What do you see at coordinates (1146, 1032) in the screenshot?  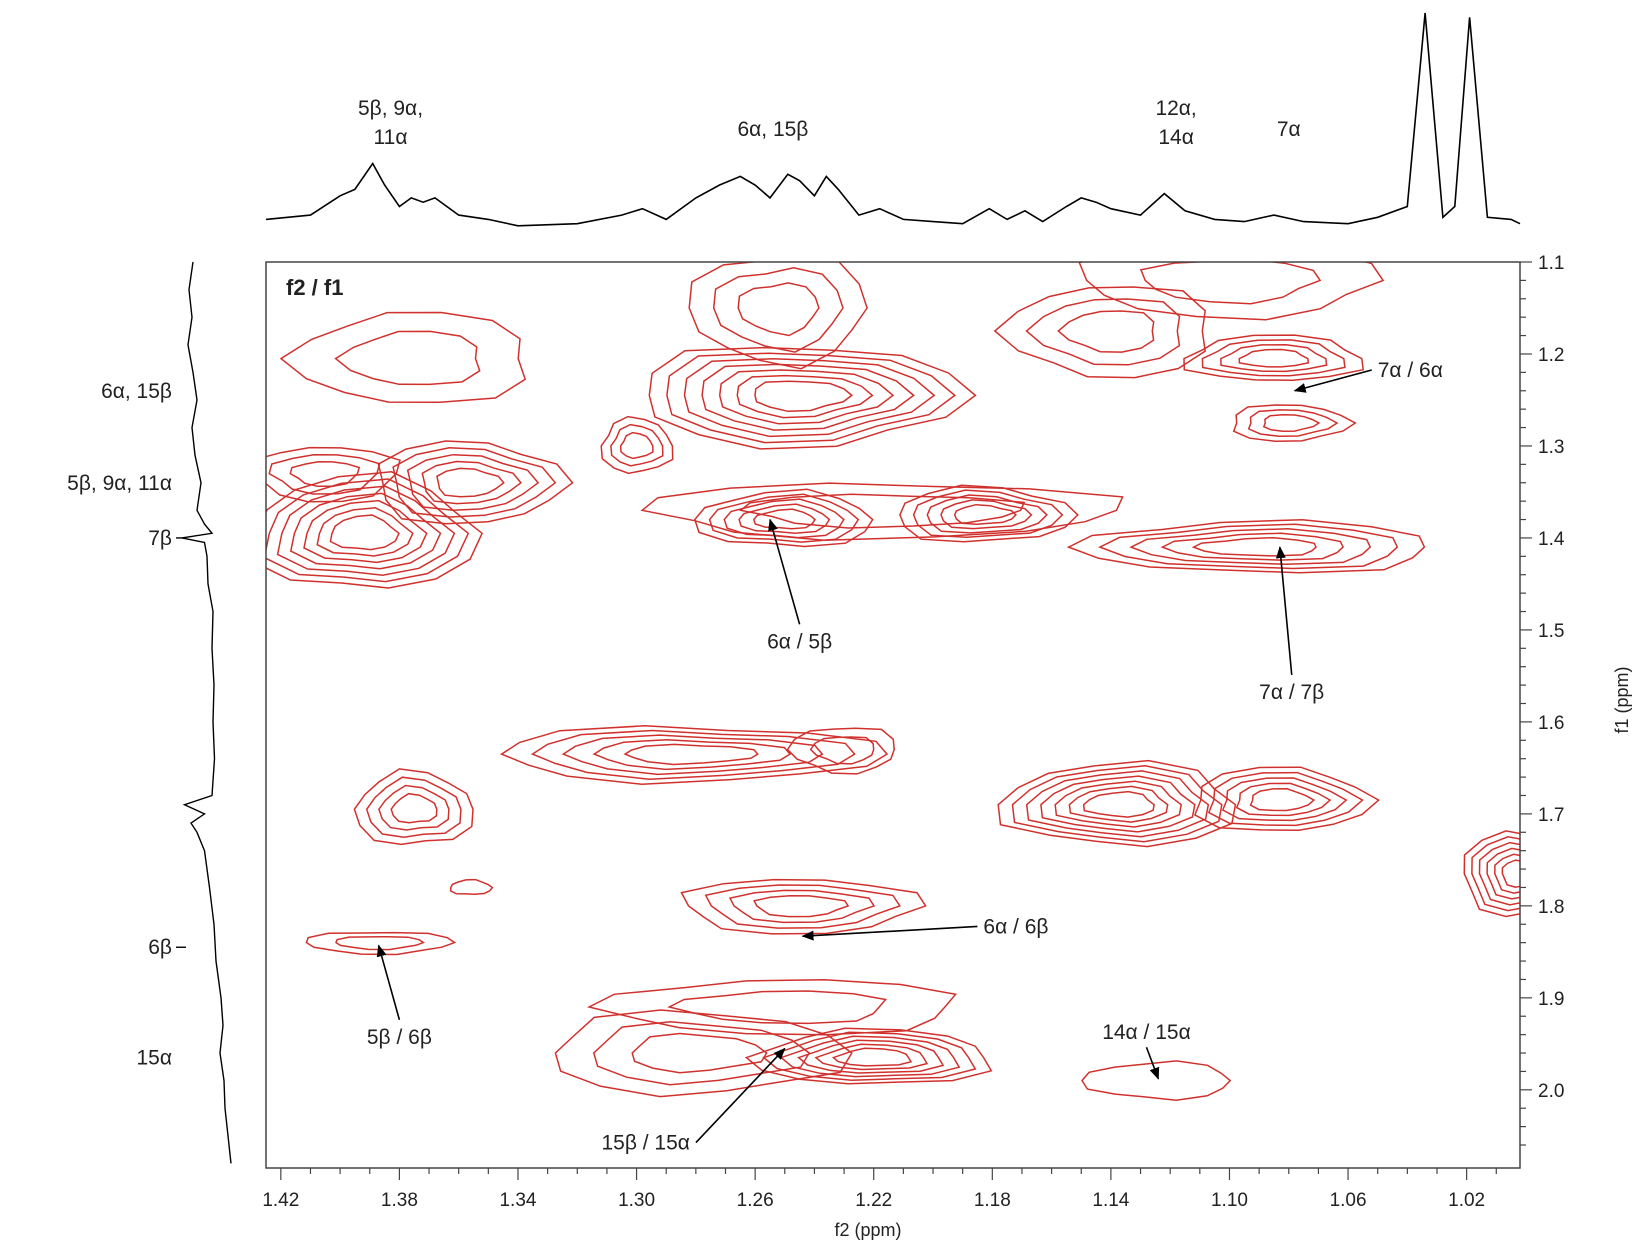 I see `cross-peak-label: 14α / 15α` at bounding box center [1146, 1032].